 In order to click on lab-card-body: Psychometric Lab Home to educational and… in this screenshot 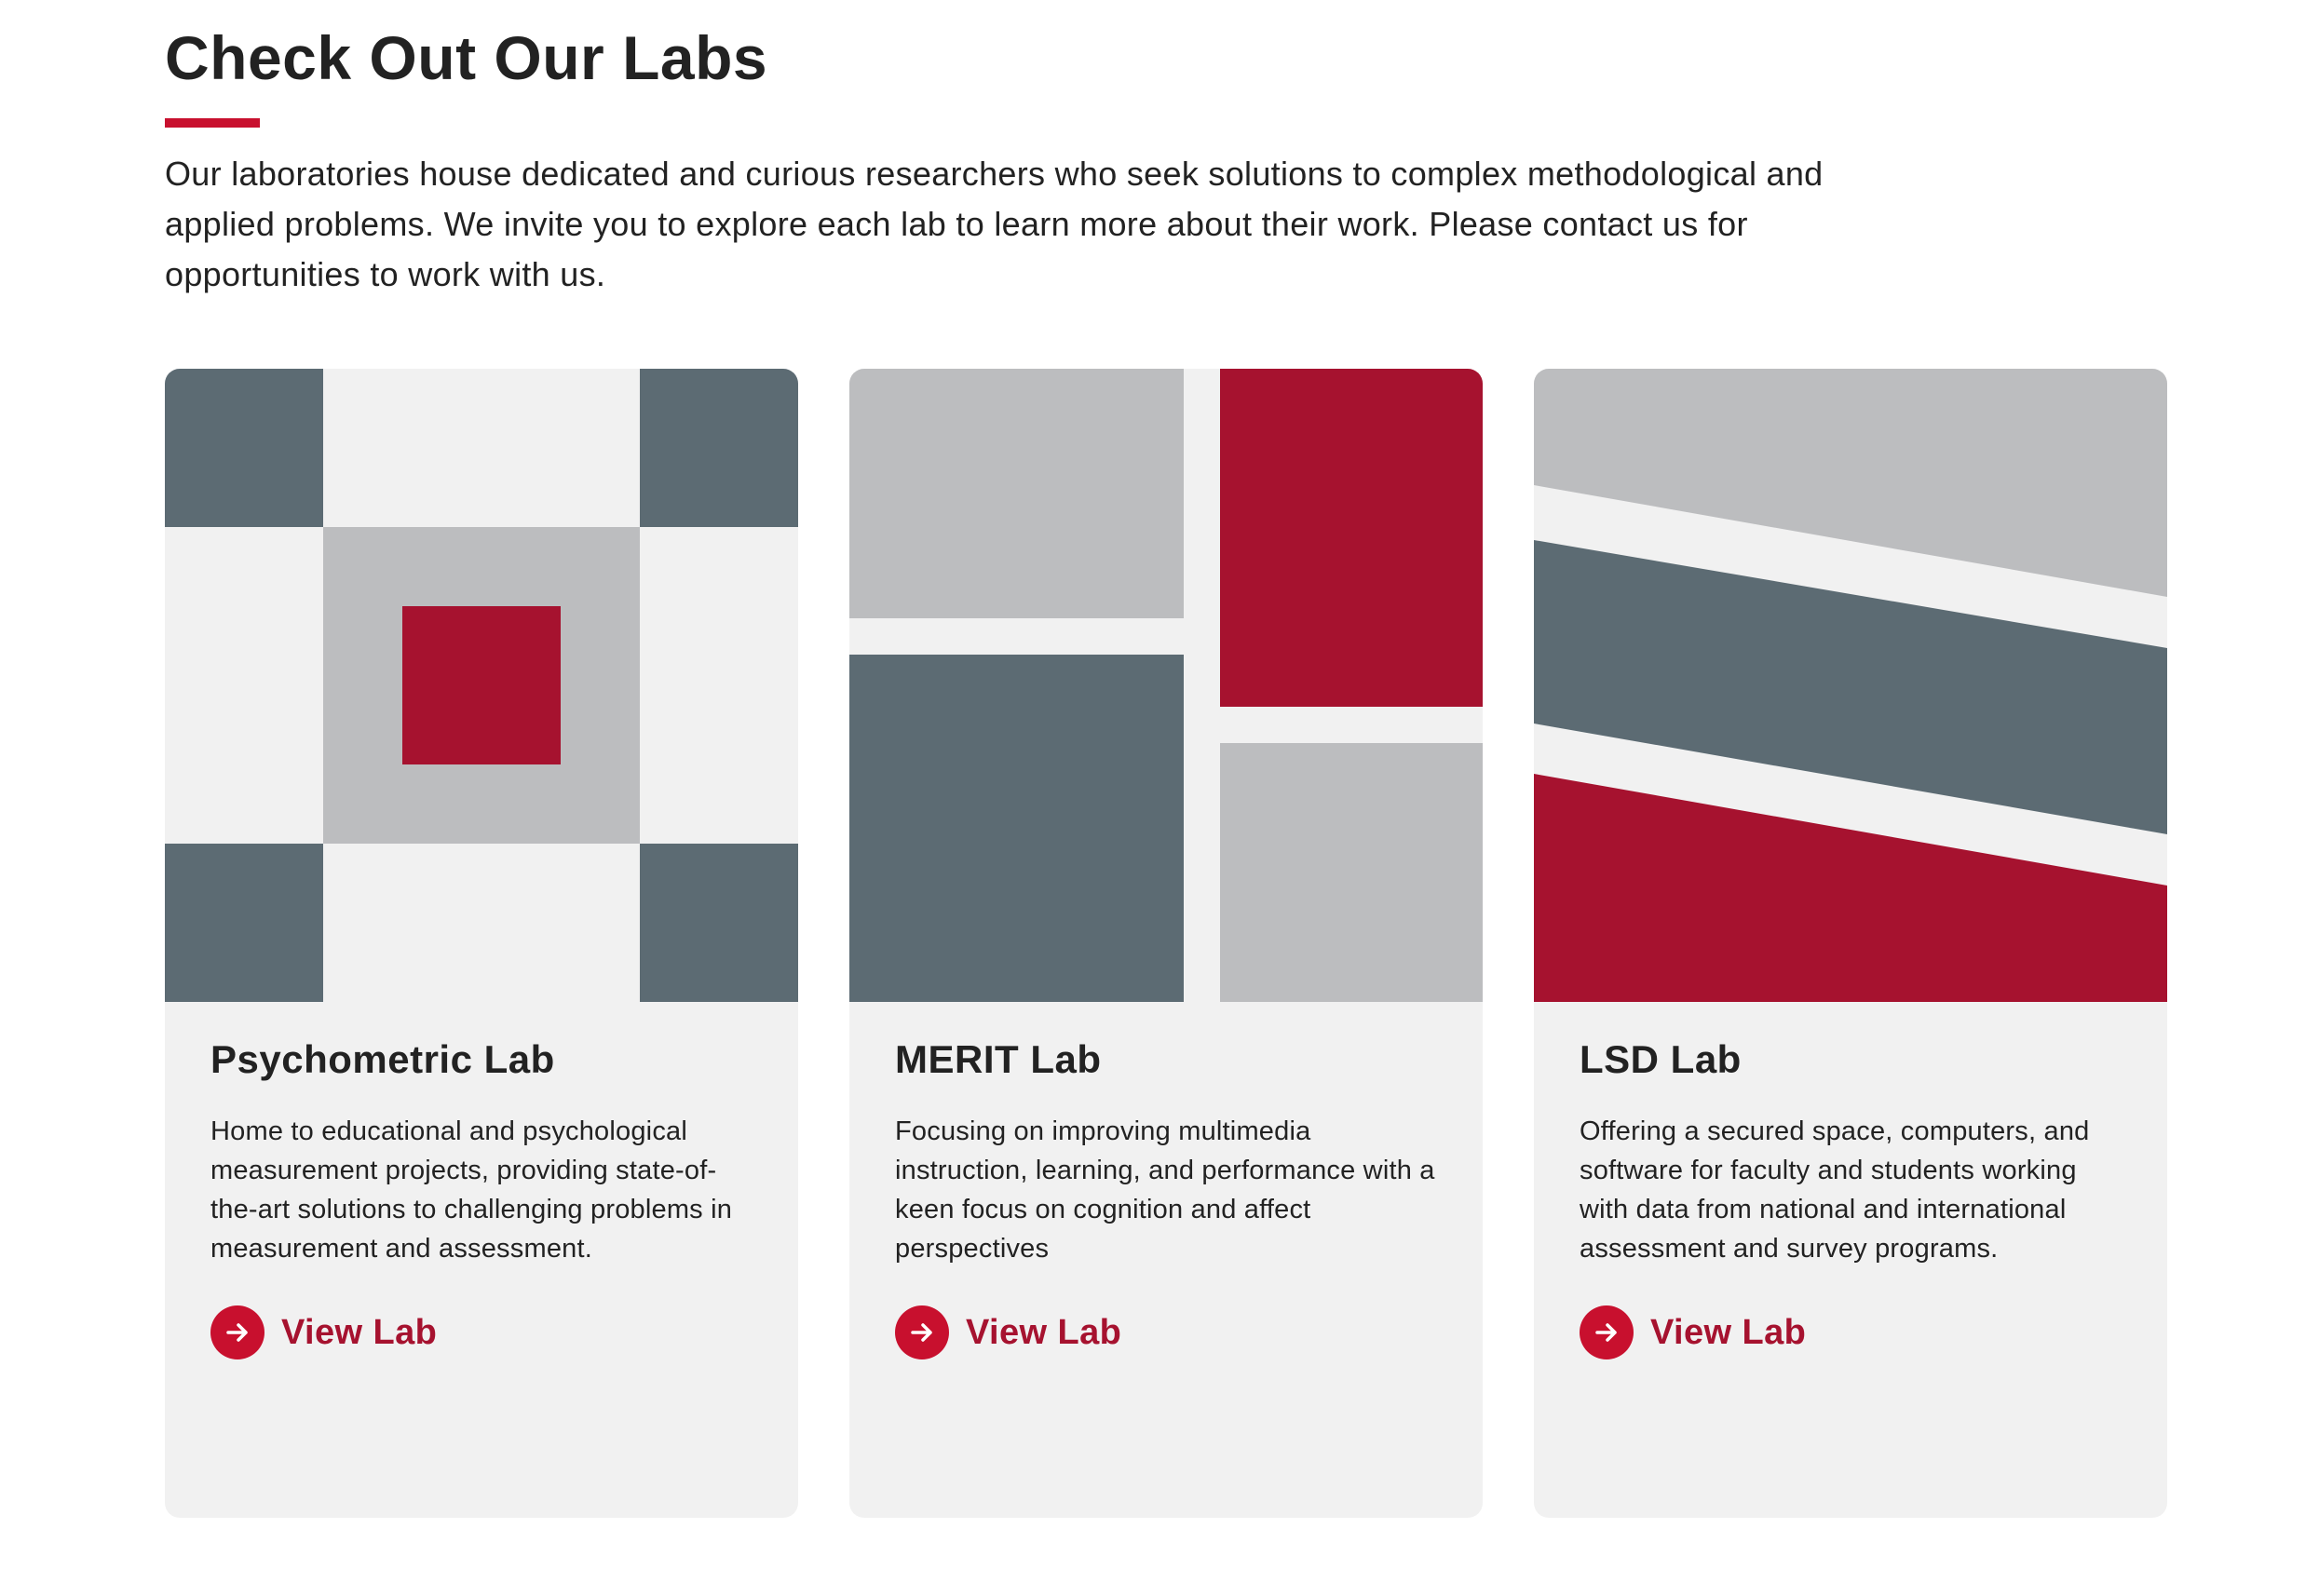, I will do `click(485, 1196)`.